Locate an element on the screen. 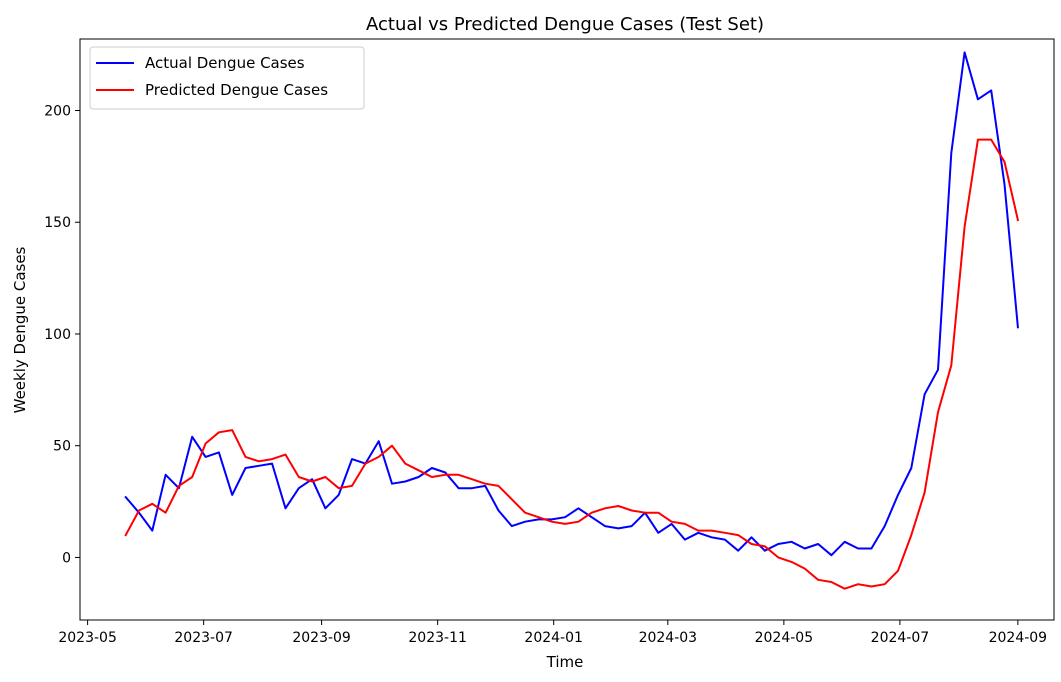 This screenshot has width=1061, height=682. x-tick-label: 2023-11 is located at coordinates (437, 638).